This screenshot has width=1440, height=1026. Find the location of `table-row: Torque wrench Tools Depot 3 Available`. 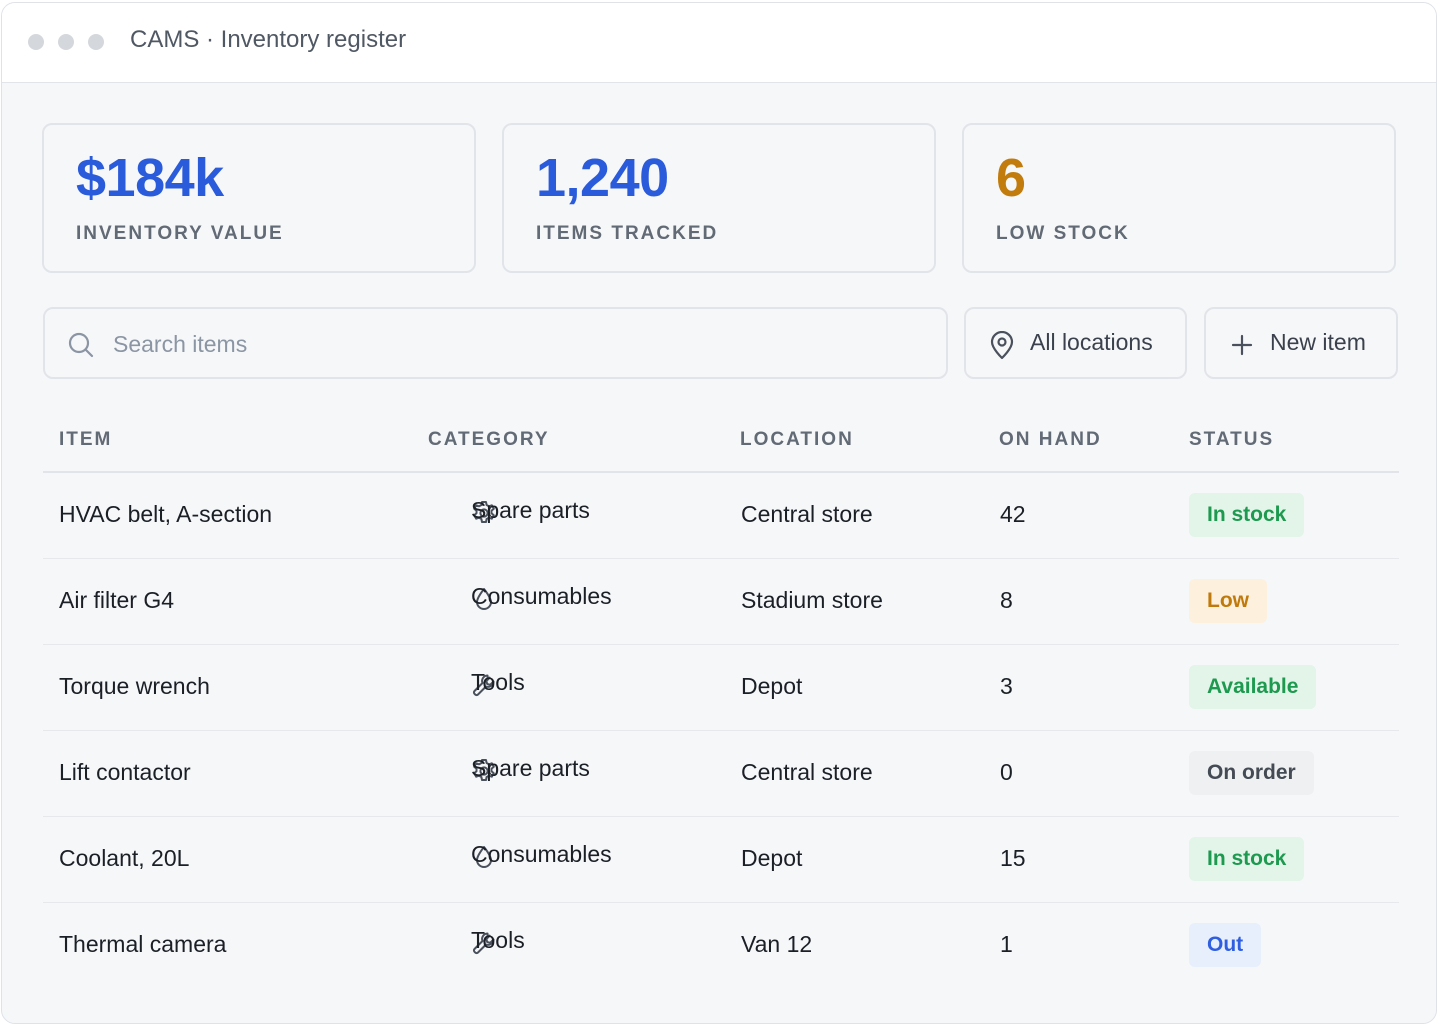

table-row: Torque wrench Tools Depot 3 Available is located at coordinates (721, 688).